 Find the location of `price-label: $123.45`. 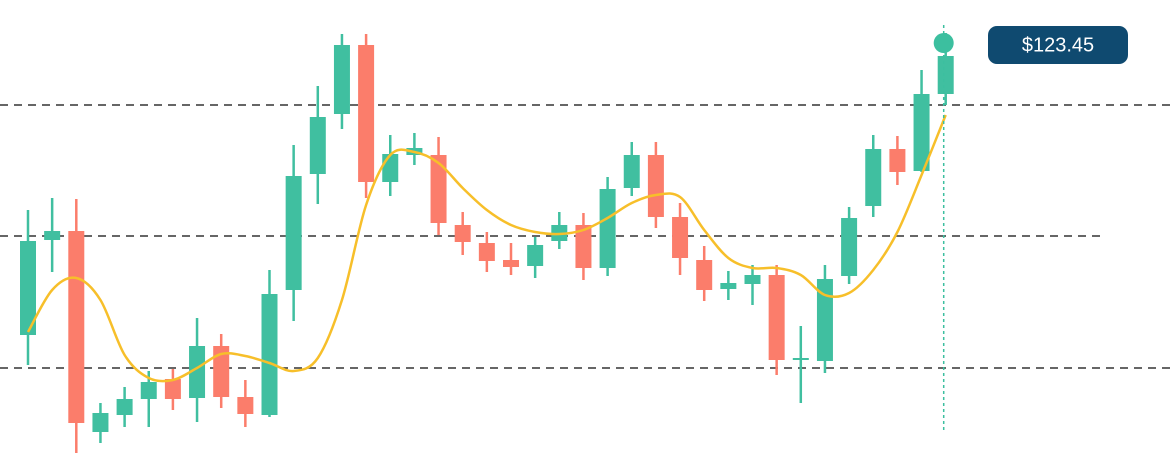

price-label: $123.45 is located at coordinates (1058, 45).